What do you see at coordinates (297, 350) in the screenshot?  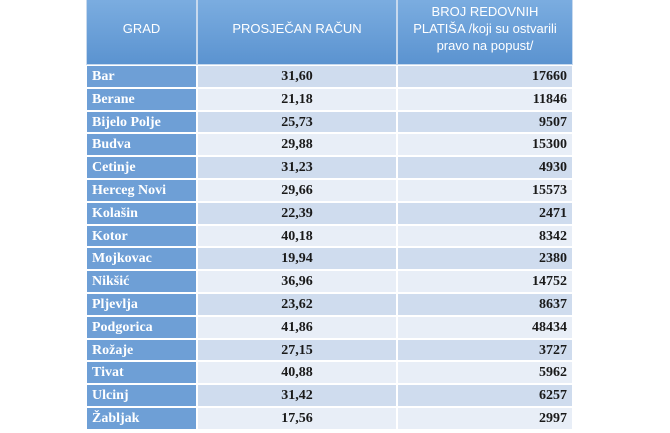 I see `average-bill-cell: 27,15` at bounding box center [297, 350].